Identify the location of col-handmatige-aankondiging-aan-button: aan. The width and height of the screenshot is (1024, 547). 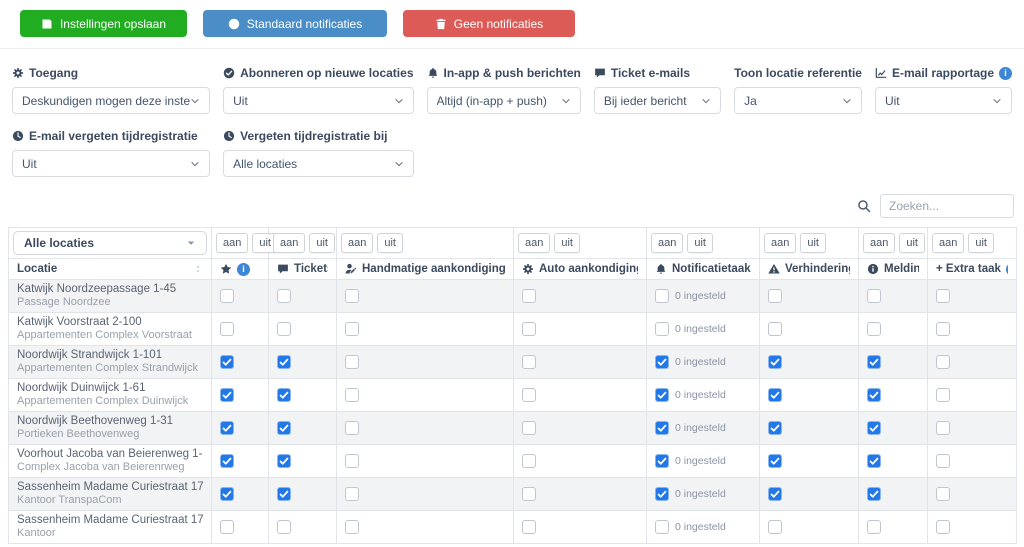
(357, 243).